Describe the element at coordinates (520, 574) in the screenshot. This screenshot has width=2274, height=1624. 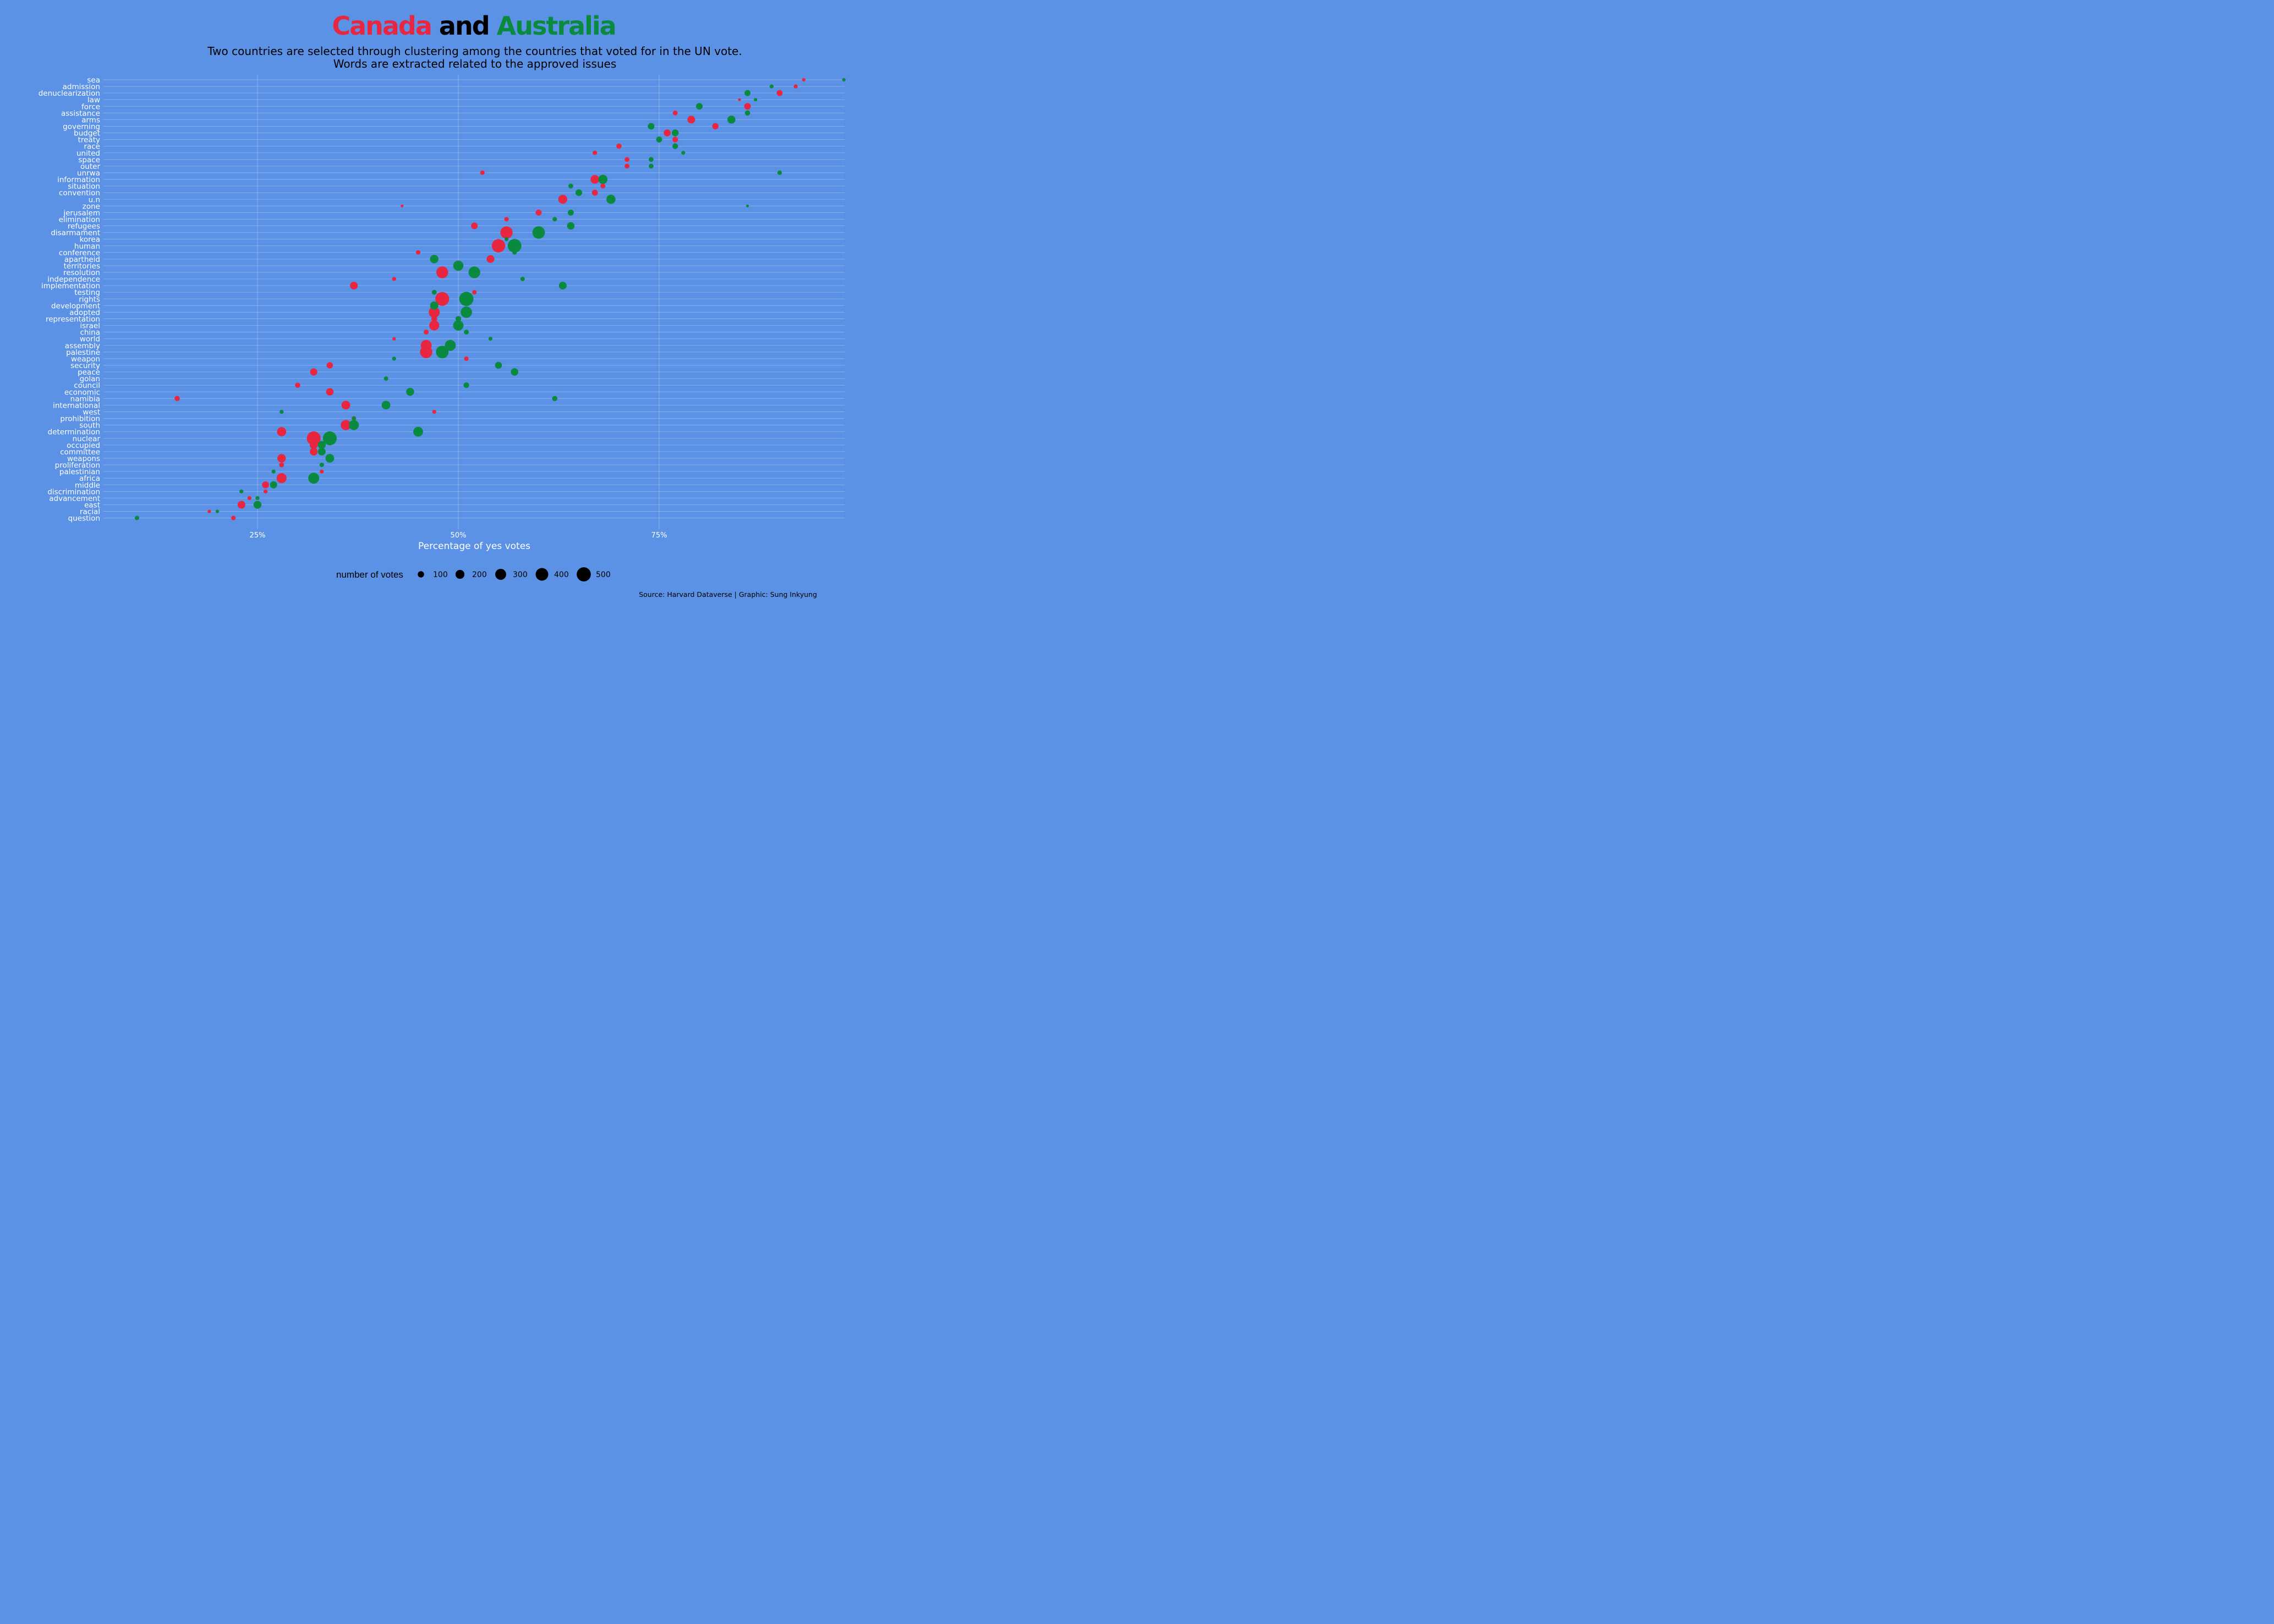
I see `legend-key-label: 300` at that location.